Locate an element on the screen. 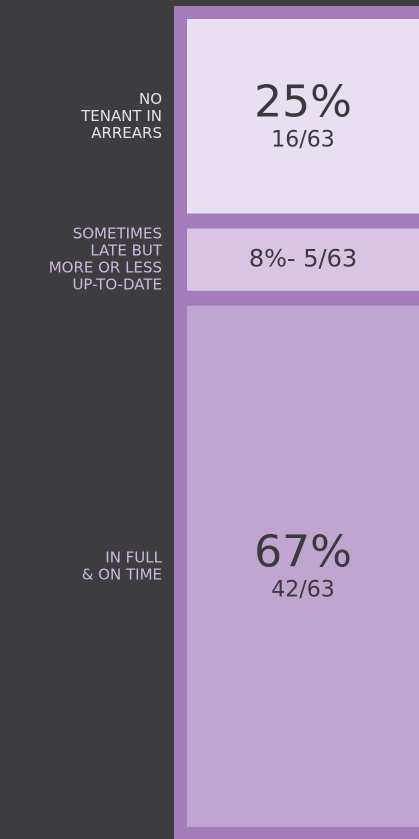 Image resolution: width=419 pixels, height=839 pixels. category-label: TENANT IN is located at coordinates (121, 116).